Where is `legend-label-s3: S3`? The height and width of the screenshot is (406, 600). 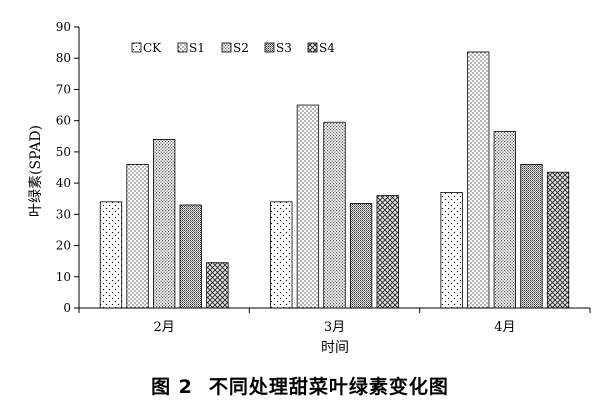 legend-label-s3: S3 is located at coordinates (284, 48).